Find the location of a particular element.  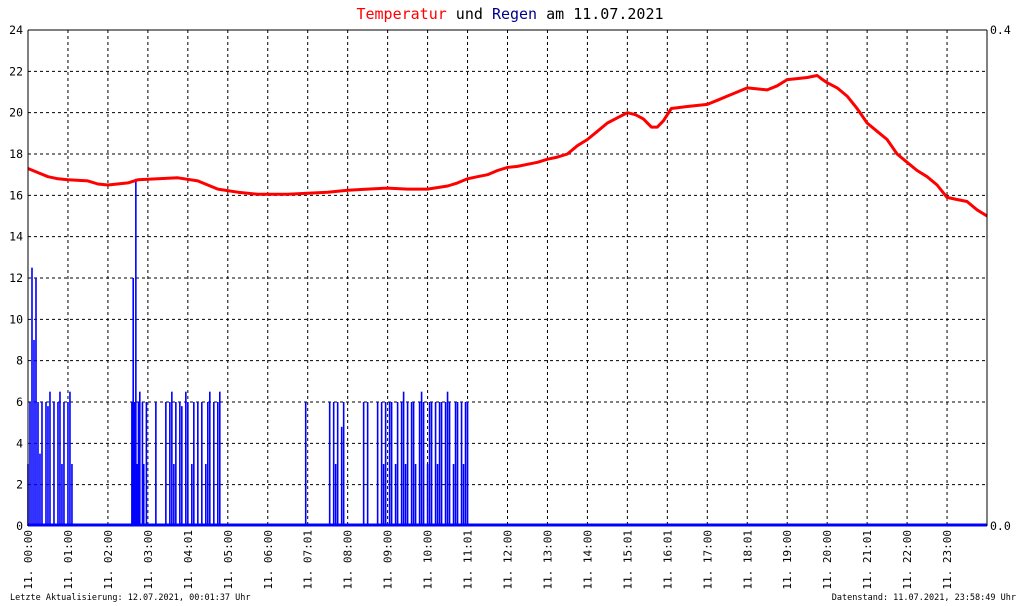

chart-title-date: am 11.07.2021 is located at coordinates (600, 14).